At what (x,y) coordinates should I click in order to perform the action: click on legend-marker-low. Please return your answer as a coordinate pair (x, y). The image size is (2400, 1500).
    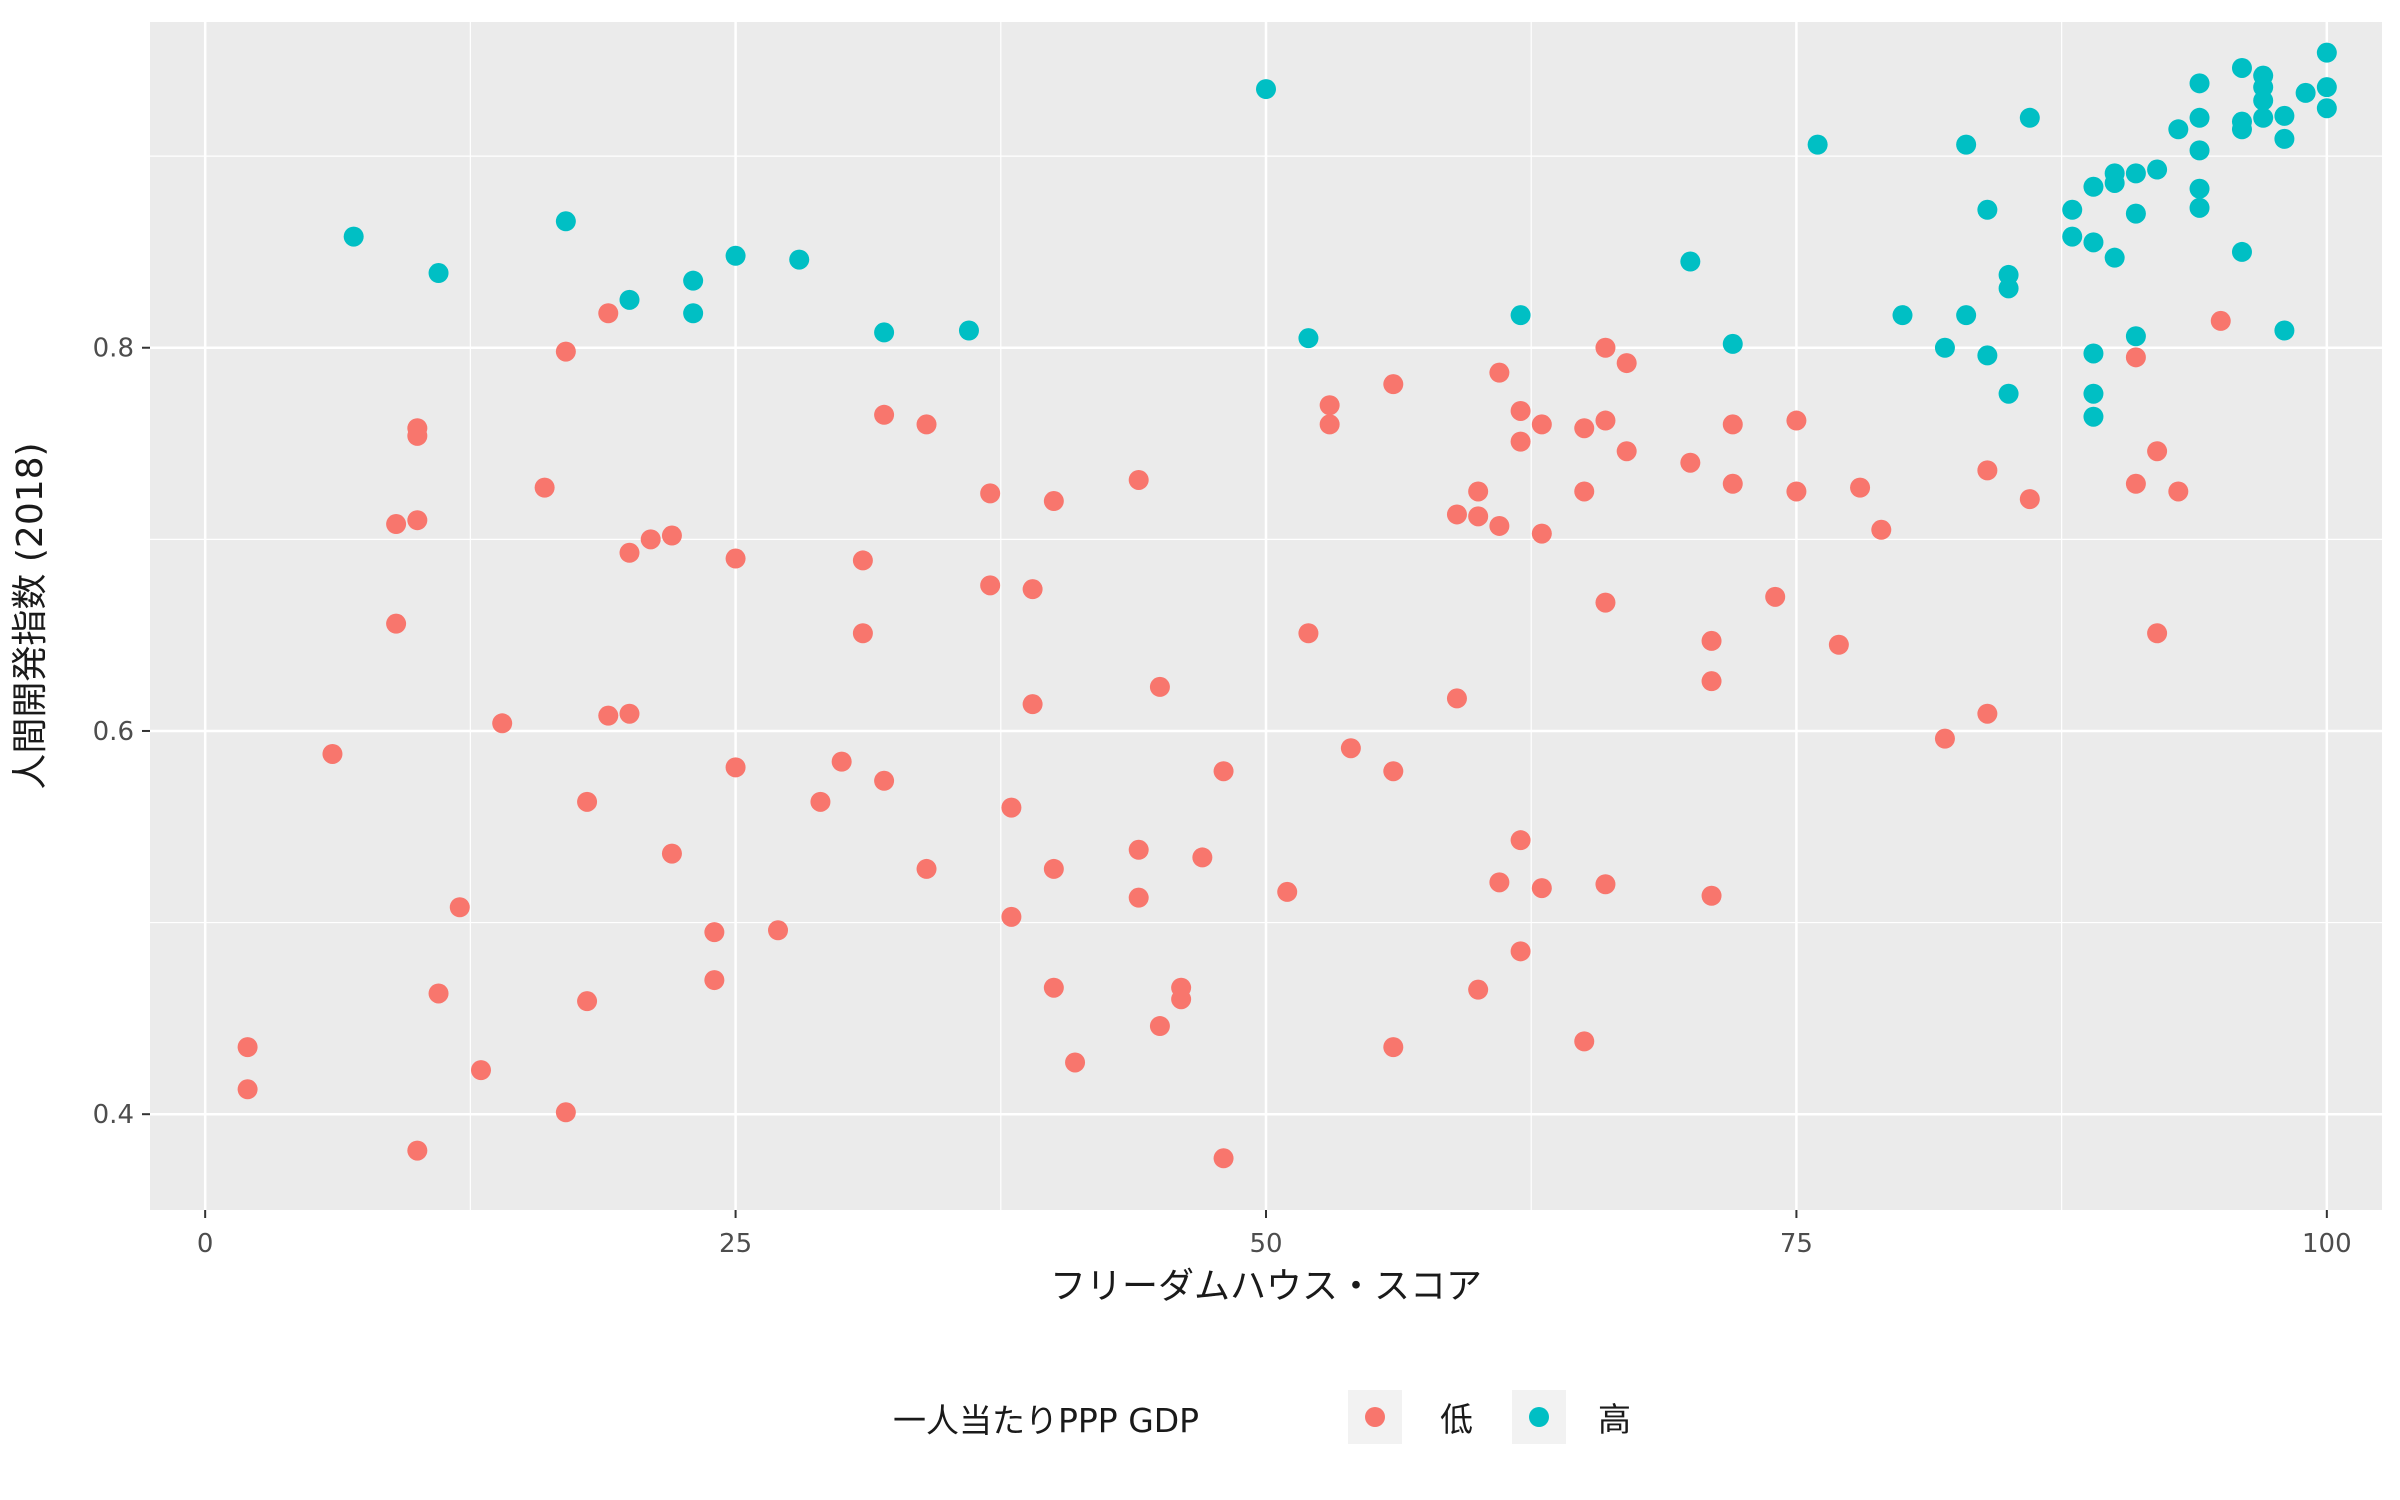
    Looking at the image, I should click on (1375, 1417).